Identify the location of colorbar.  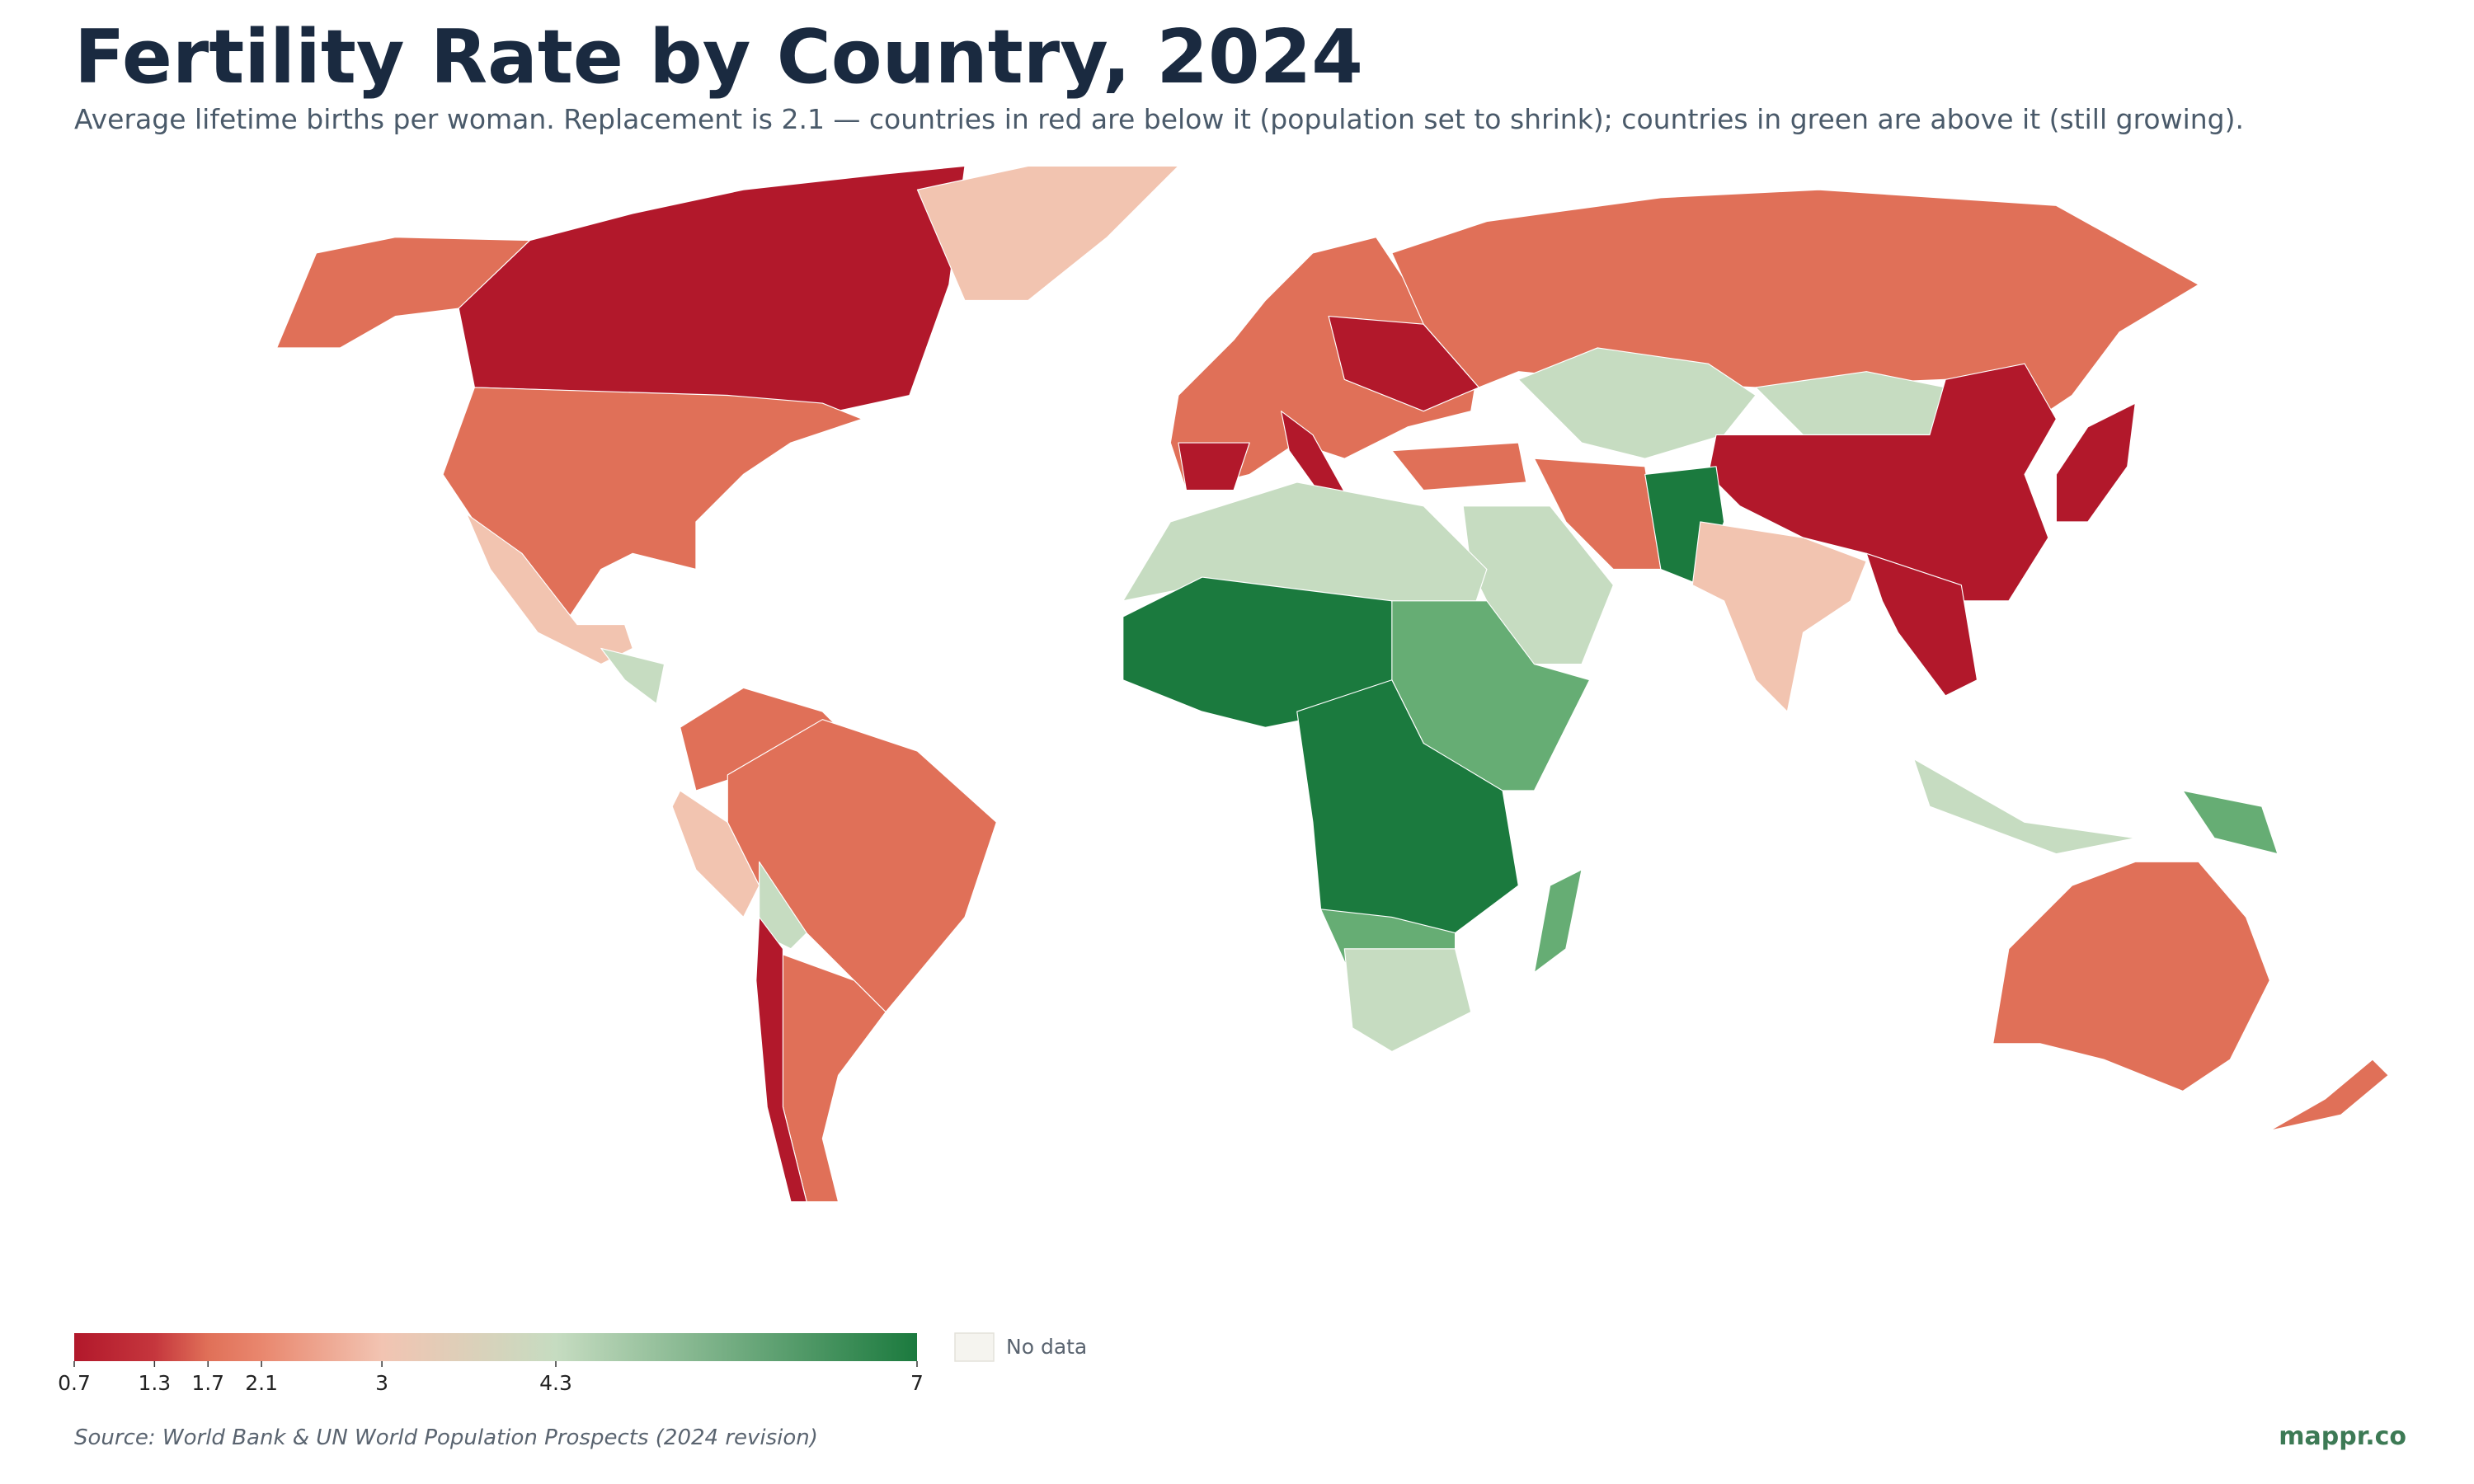
(495, 1347).